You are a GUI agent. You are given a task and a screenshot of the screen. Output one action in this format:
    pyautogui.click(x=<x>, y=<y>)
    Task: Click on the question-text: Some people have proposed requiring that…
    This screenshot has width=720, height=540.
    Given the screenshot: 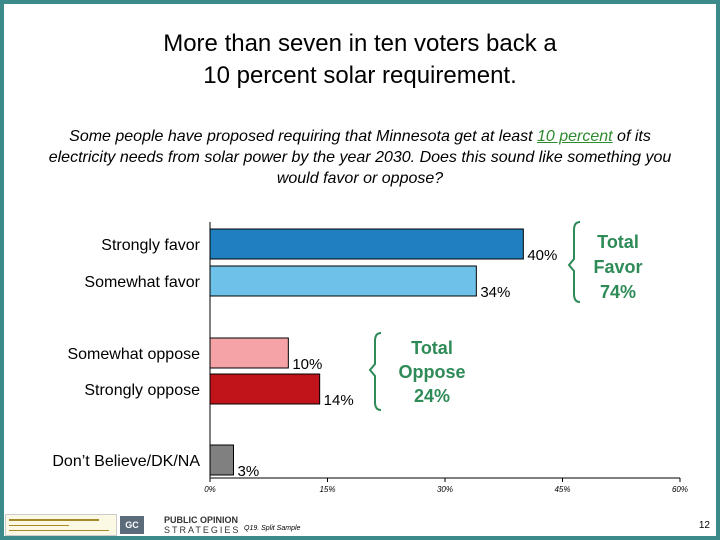 What is the action you would take?
    pyautogui.click(x=360, y=157)
    